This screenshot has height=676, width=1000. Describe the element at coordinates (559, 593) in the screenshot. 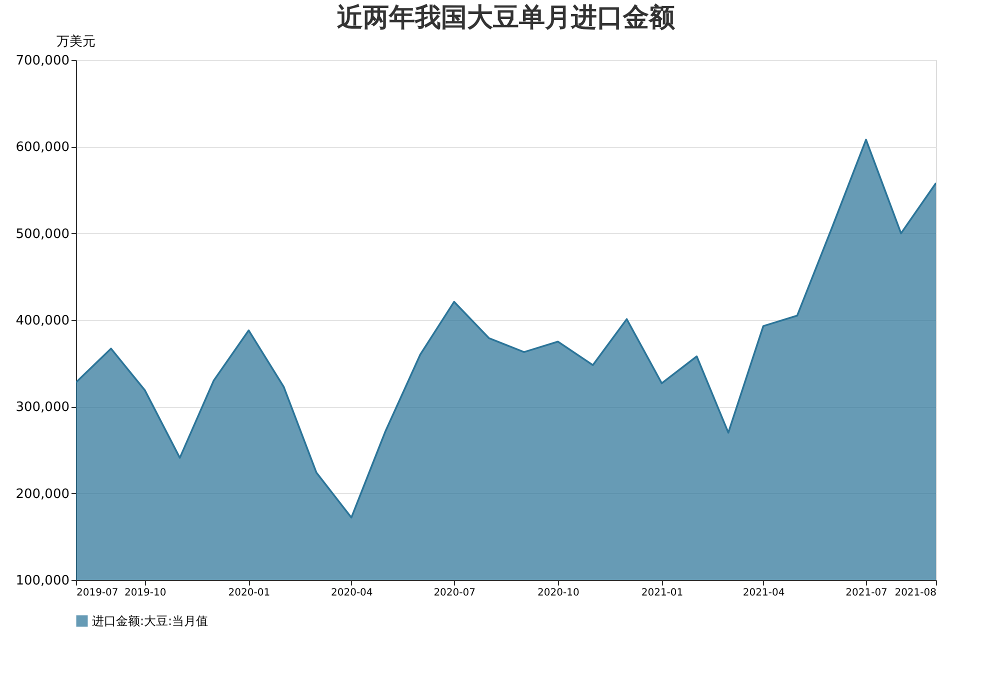

I see `x-tick-label: 2020-10` at that location.